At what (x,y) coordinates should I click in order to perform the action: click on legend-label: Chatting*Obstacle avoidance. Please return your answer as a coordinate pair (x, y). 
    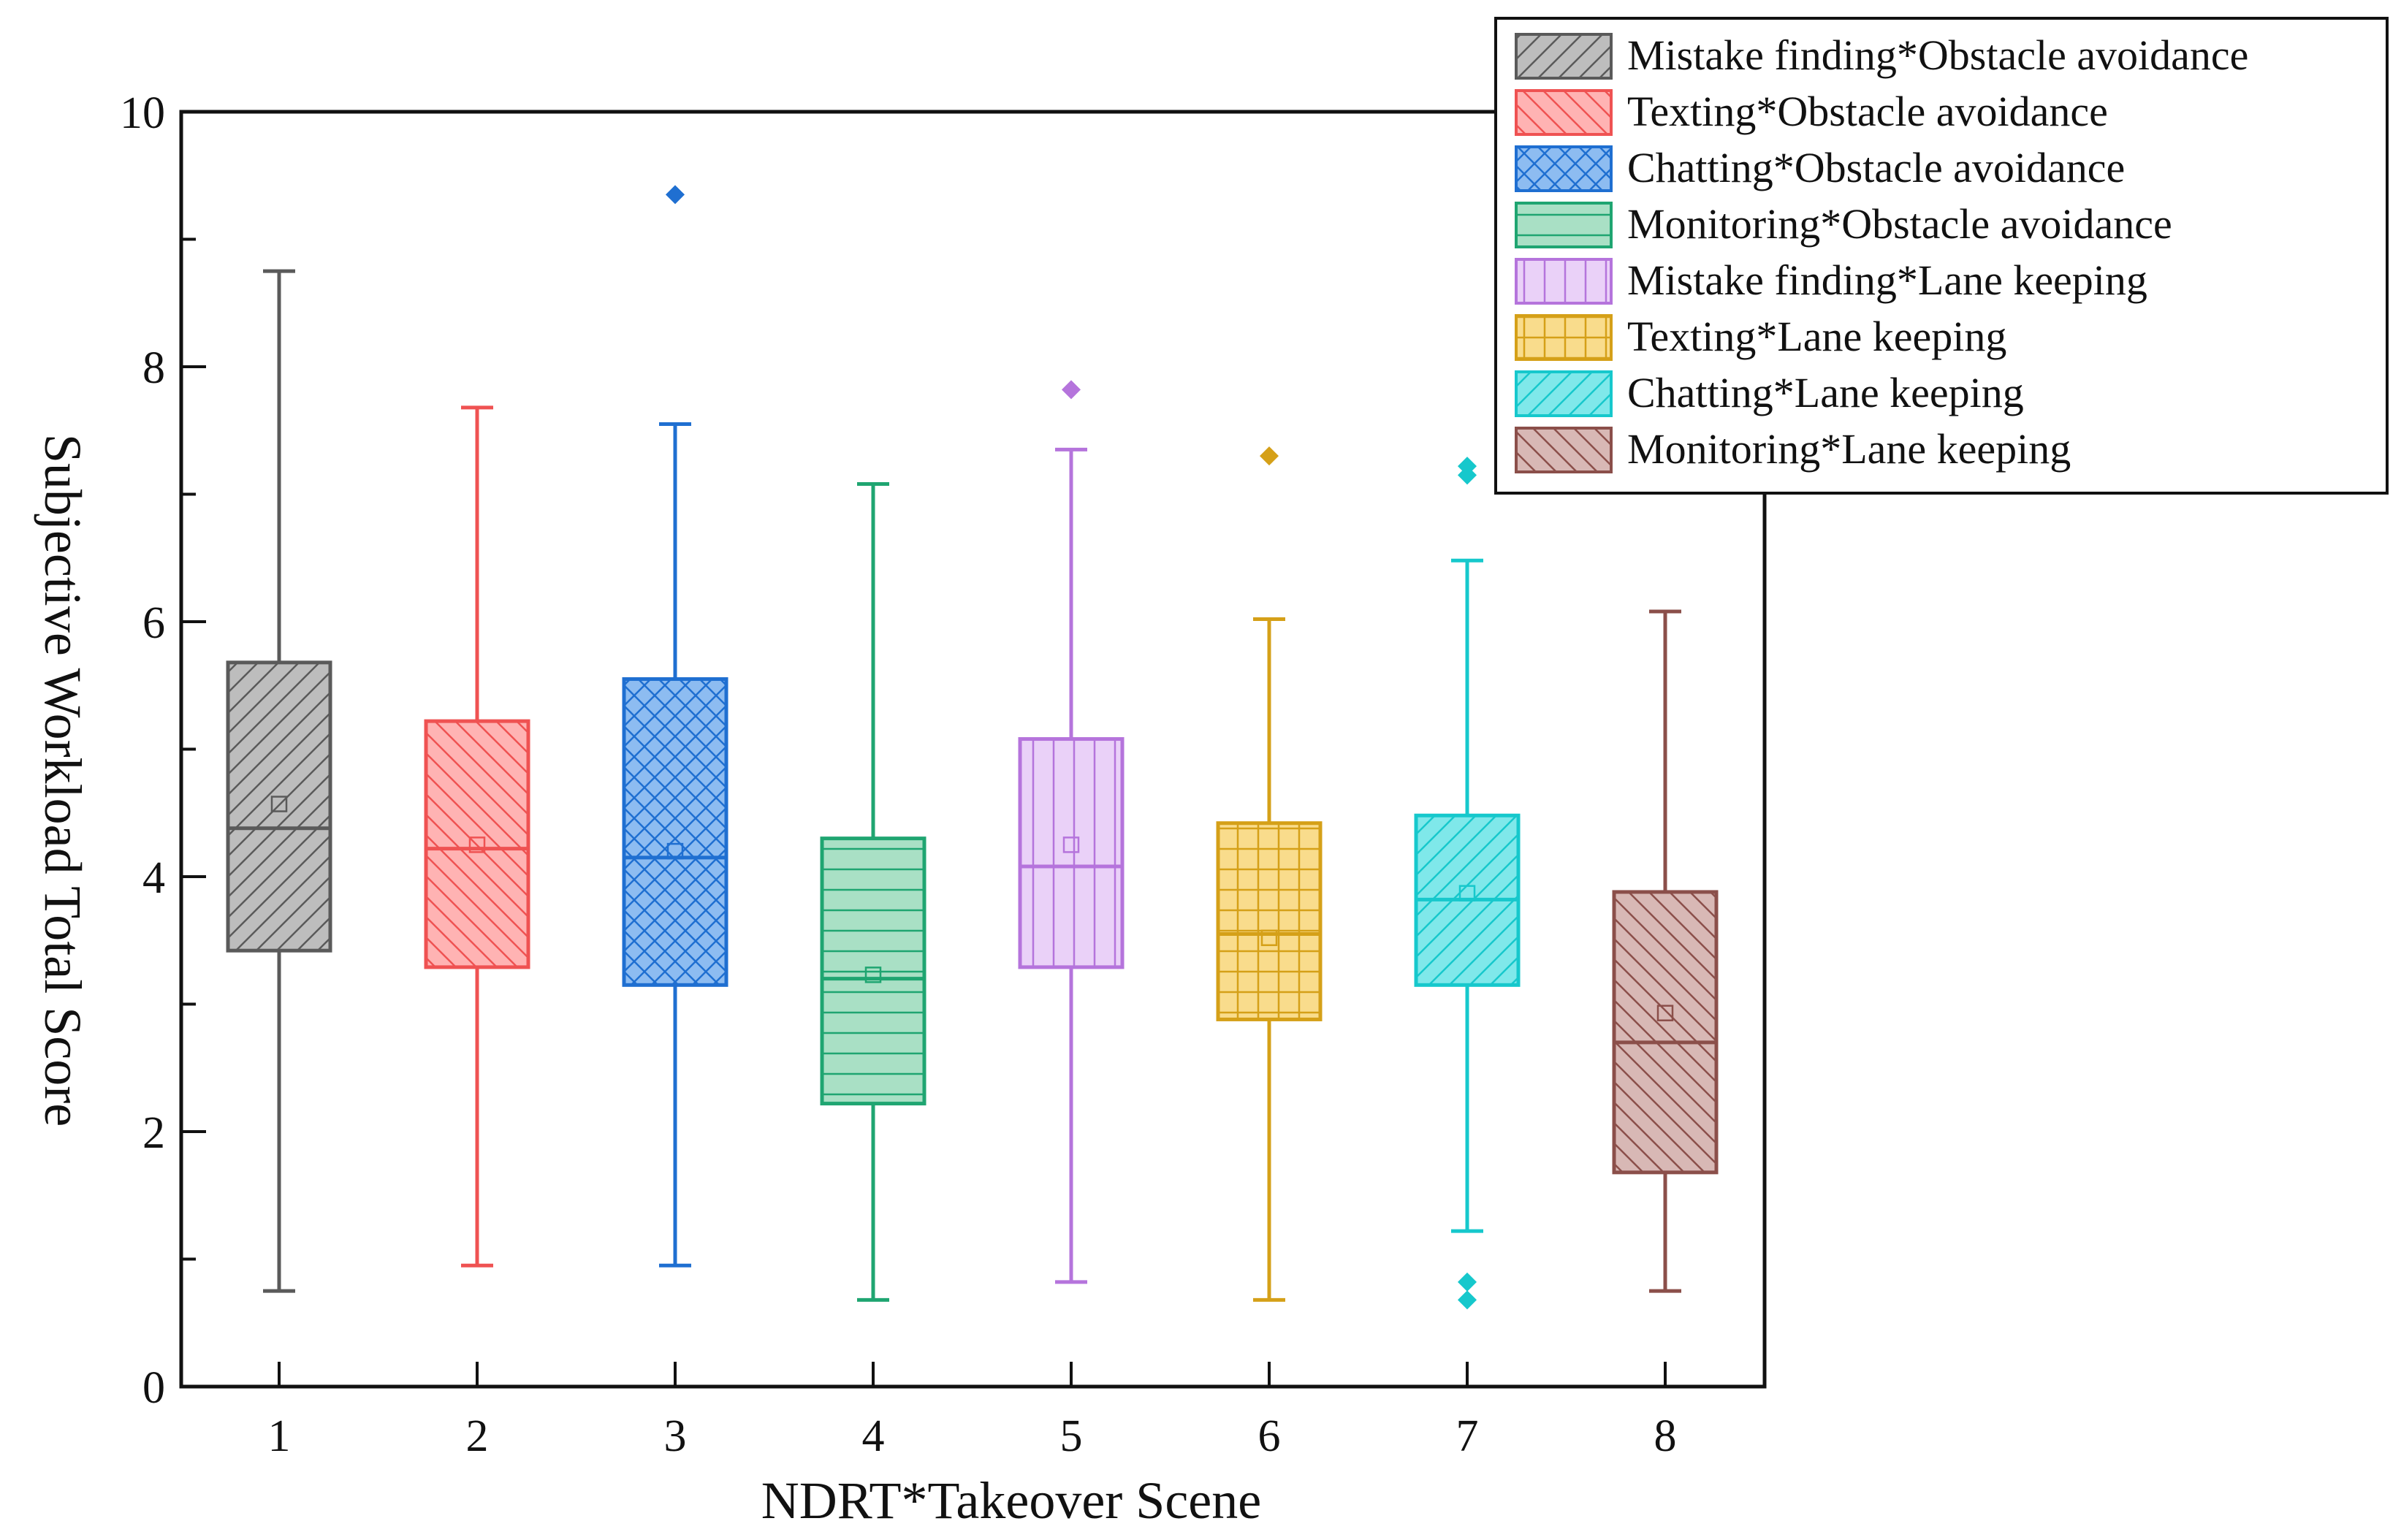
    Looking at the image, I should click on (1876, 167).